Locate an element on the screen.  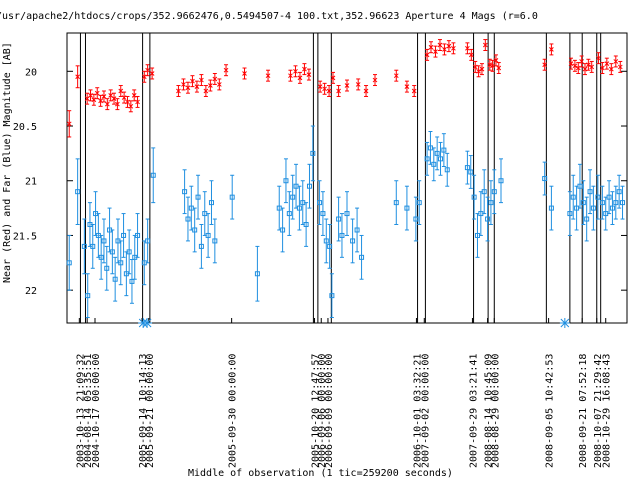
x-tick-label: 2005-09-30 00:00:00 is located at coordinates (233, 411).